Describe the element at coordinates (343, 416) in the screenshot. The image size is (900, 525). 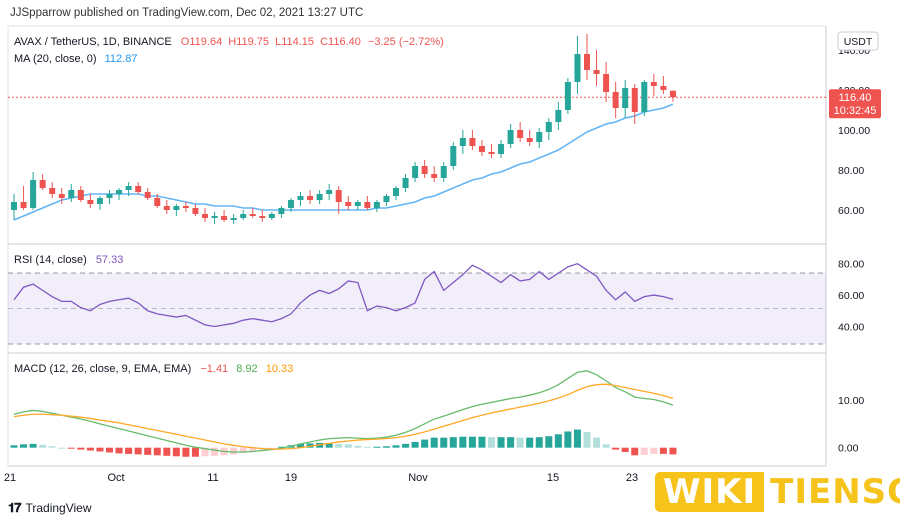
I see `macd-signal-line` at that location.